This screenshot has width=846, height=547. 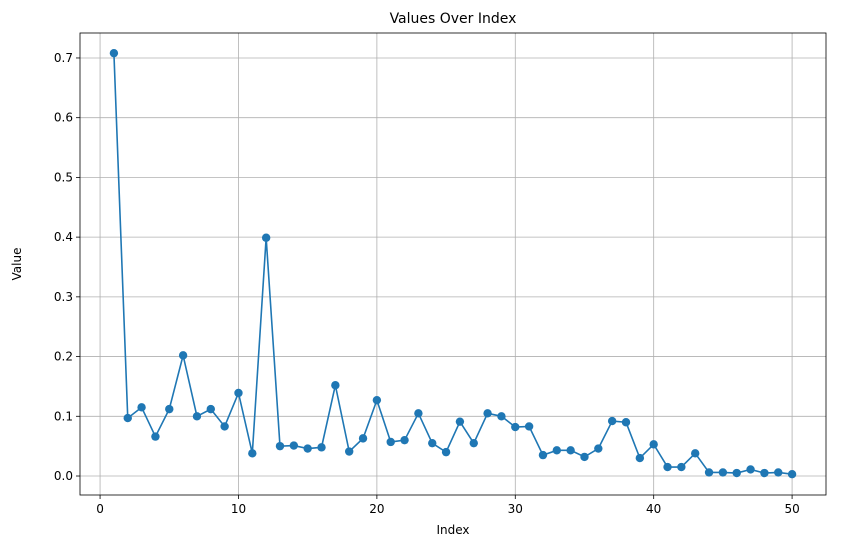 What do you see at coordinates (63, 476) in the screenshot?
I see `y-tick-label: 0.0` at bounding box center [63, 476].